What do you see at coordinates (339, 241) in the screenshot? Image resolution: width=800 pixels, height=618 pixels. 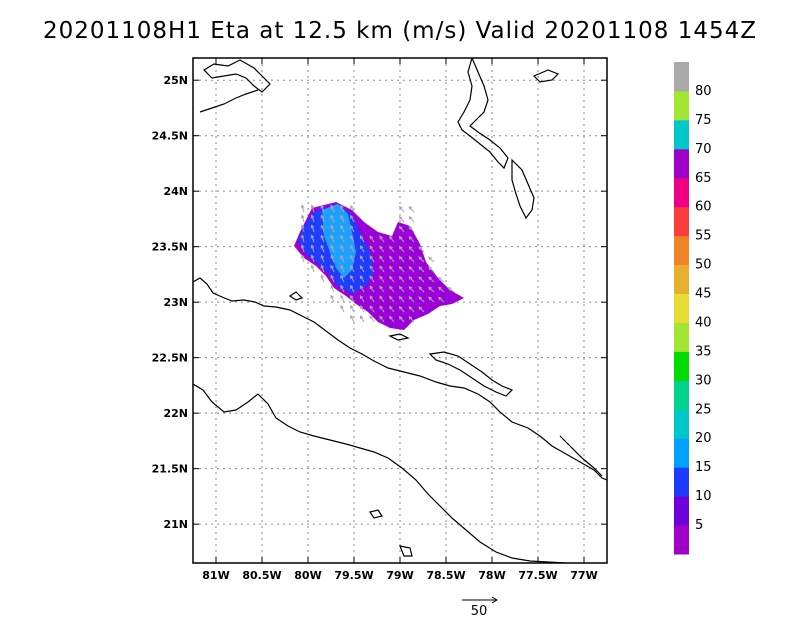 I see `wind-region-strong` at bounding box center [339, 241].